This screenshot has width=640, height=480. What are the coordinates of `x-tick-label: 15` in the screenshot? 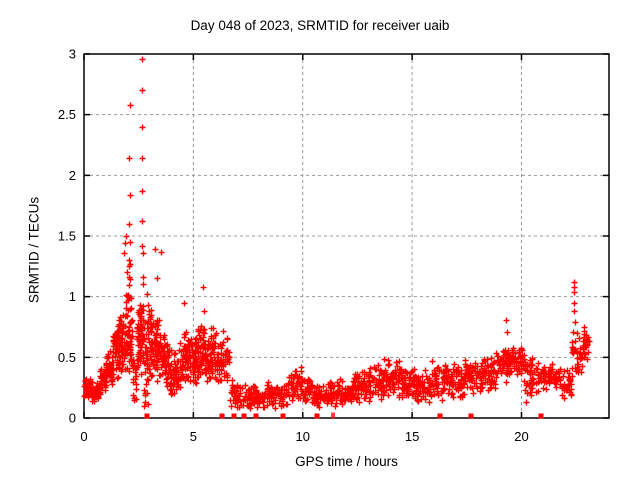 It's located at (412, 436).